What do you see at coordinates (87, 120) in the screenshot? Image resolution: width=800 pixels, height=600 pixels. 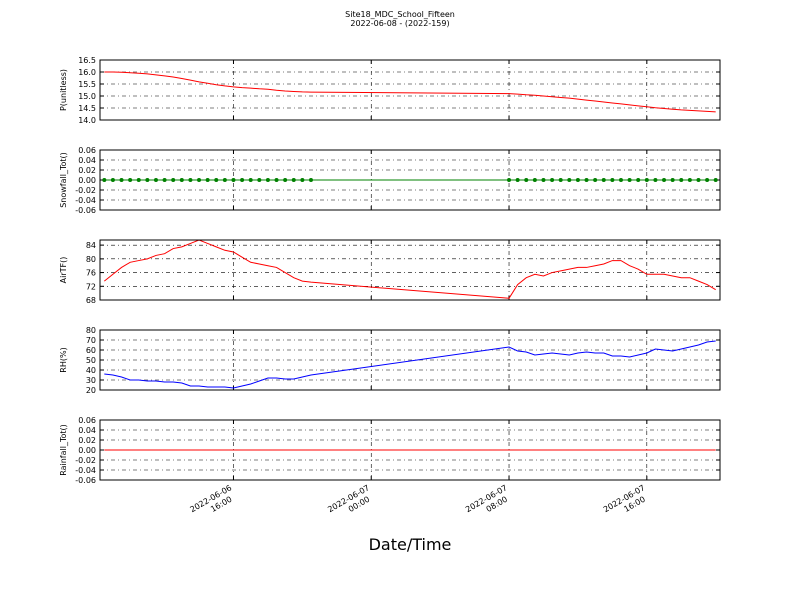 I see `y-tick-label: 14.0` at bounding box center [87, 120].